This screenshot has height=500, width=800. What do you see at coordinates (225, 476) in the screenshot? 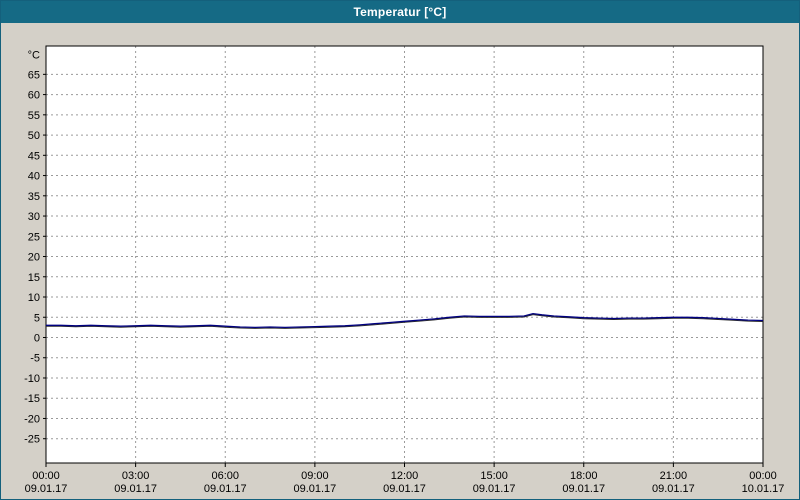
I see `svg-text: 06:00` at bounding box center [225, 476].